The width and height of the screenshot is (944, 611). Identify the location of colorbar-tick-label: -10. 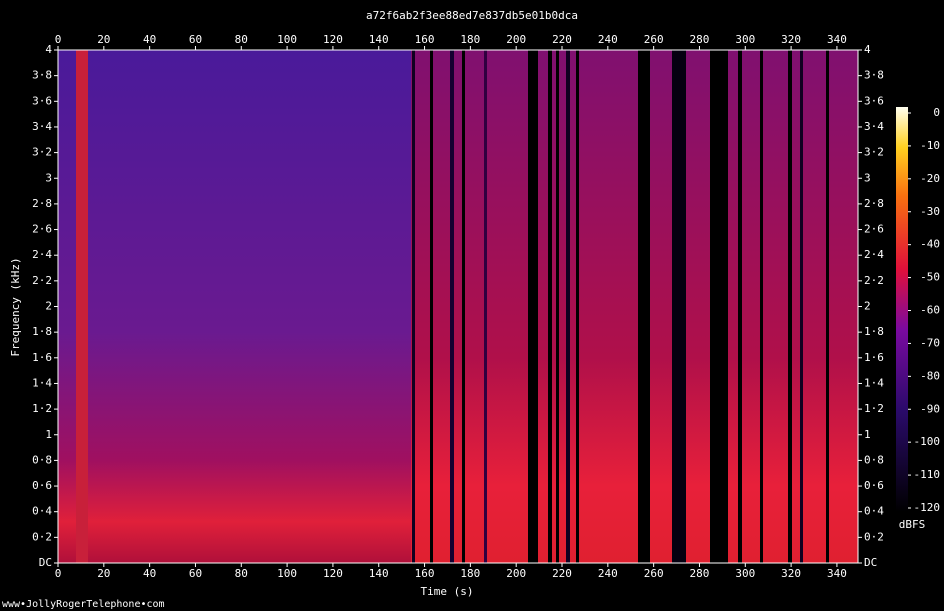
(930, 145).